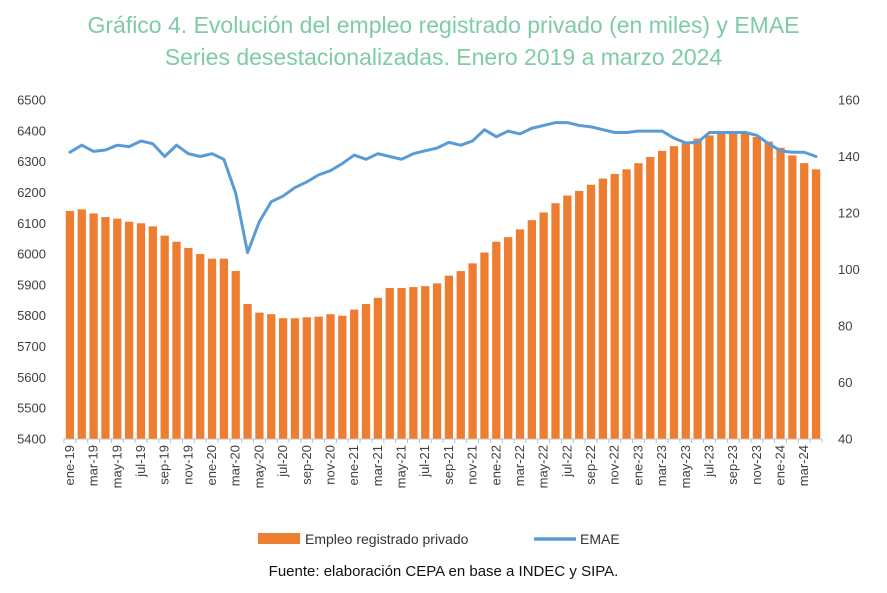  Describe the element at coordinates (31, 254) in the screenshot. I see `y-left-tick-label: 6000` at that location.